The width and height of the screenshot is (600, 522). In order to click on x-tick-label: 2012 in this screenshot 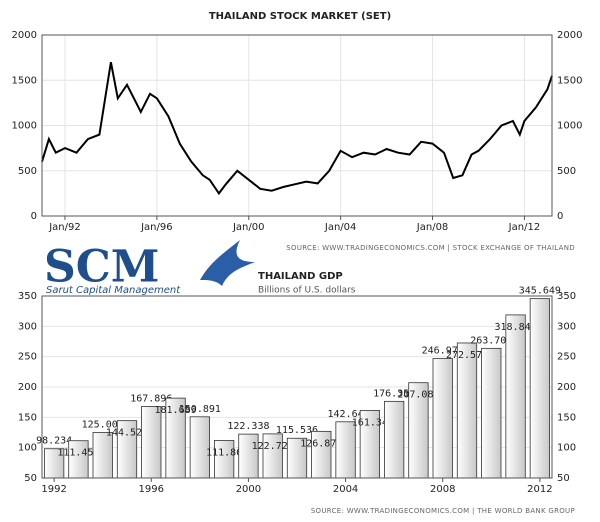, I will do `click(539, 489)`.